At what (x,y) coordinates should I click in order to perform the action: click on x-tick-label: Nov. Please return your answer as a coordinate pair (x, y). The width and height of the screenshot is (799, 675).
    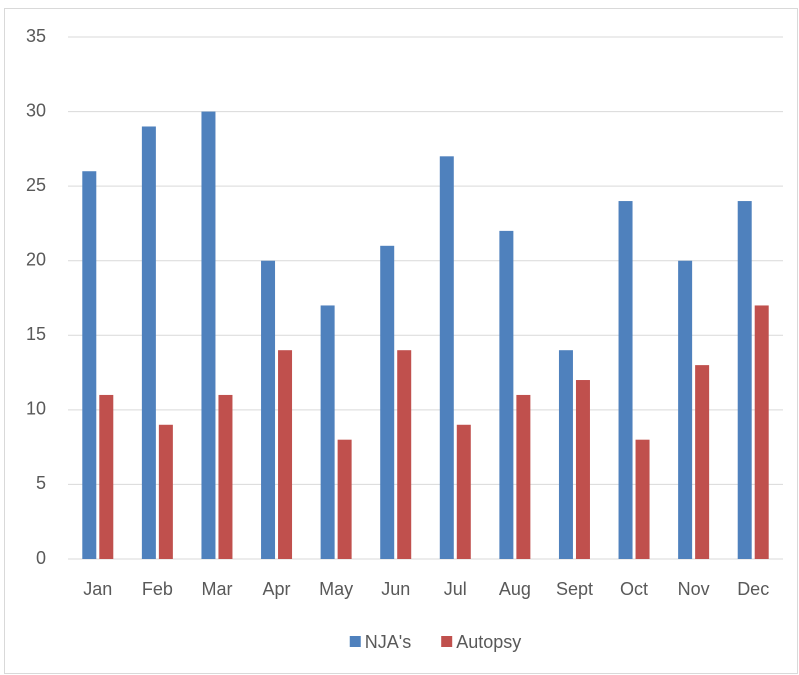
    Looking at the image, I should click on (694, 589).